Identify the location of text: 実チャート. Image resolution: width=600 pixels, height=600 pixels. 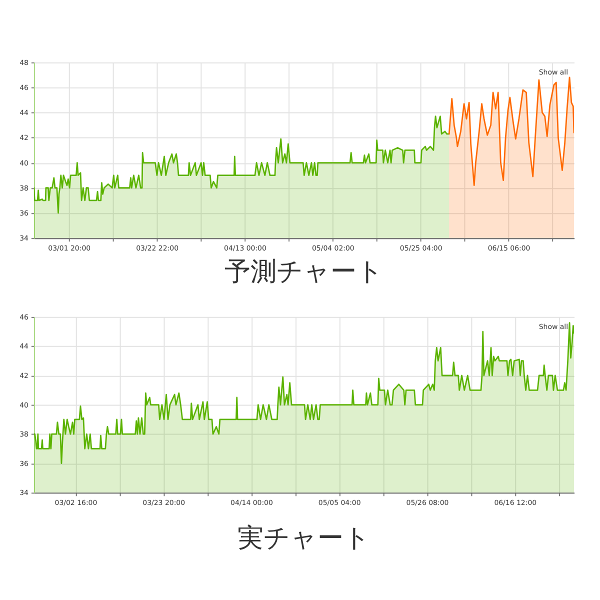
(303, 539).